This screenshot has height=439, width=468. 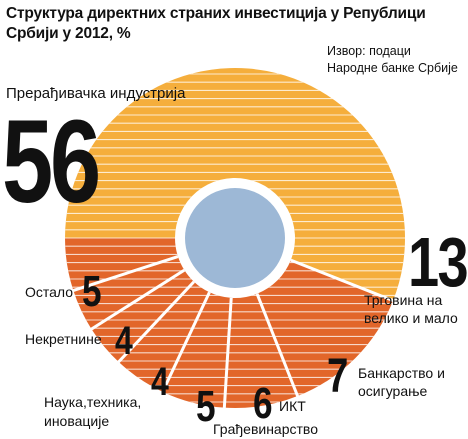 What do you see at coordinates (50, 162) in the screenshot?
I see `value-manufacturing: 56` at bounding box center [50, 162].